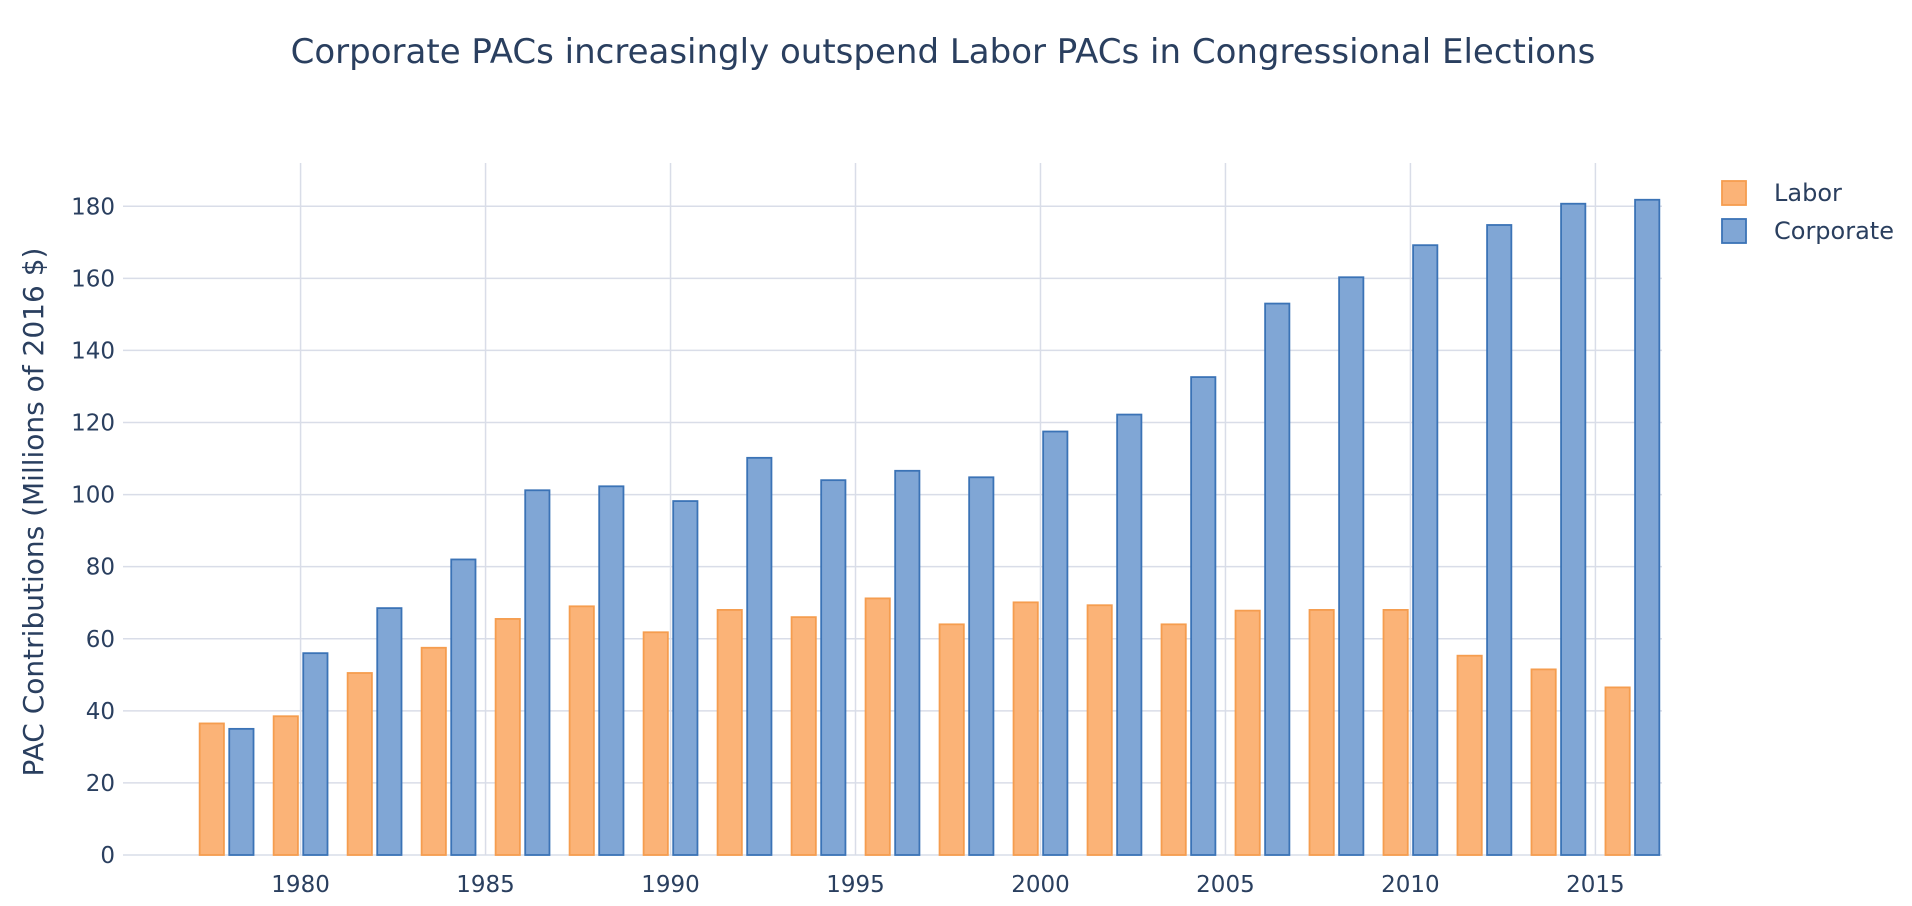  What do you see at coordinates (1351, 566) in the screenshot?
I see `bar-corporate-2008` at bounding box center [1351, 566].